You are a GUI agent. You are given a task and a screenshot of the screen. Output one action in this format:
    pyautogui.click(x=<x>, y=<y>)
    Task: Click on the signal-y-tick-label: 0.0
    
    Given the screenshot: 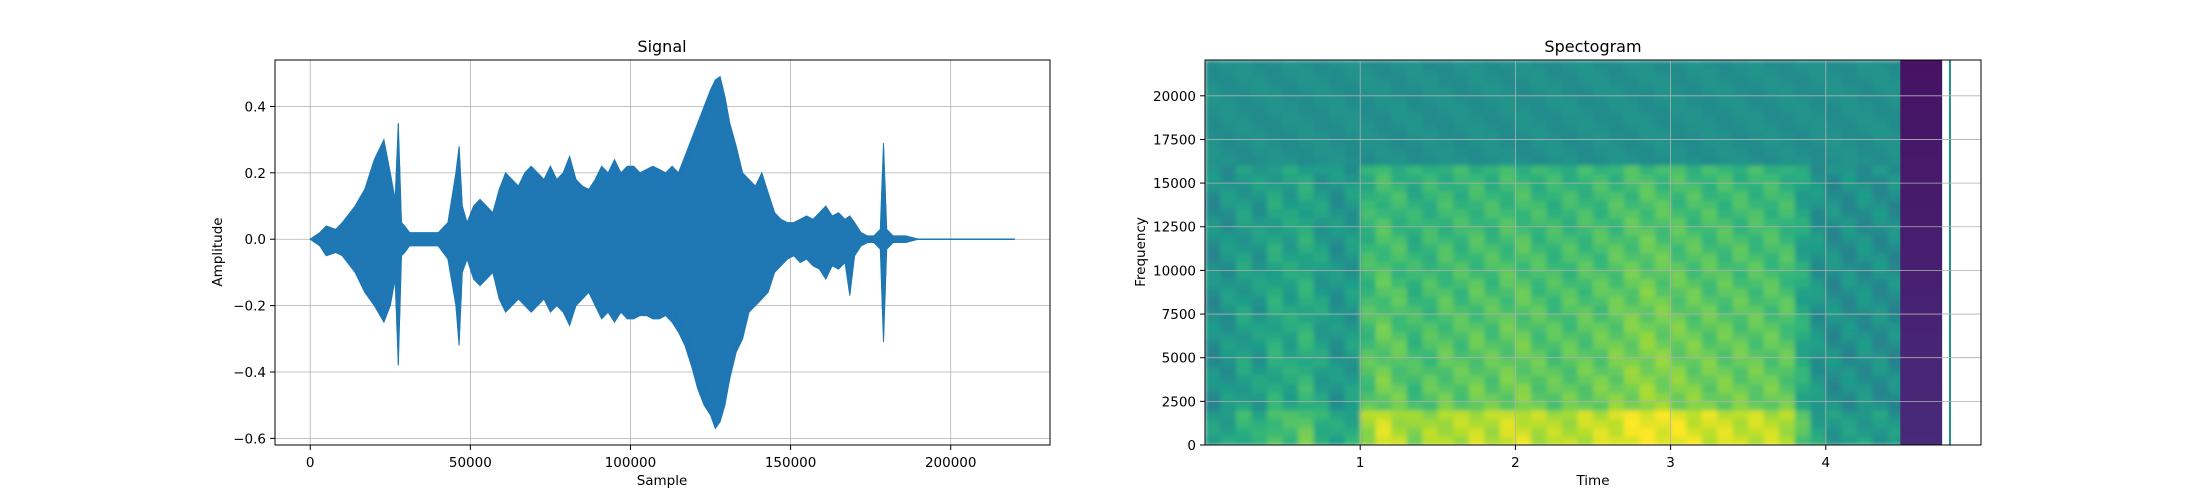 What is the action you would take?
    pyautogui.click(x=255, y=240)
    